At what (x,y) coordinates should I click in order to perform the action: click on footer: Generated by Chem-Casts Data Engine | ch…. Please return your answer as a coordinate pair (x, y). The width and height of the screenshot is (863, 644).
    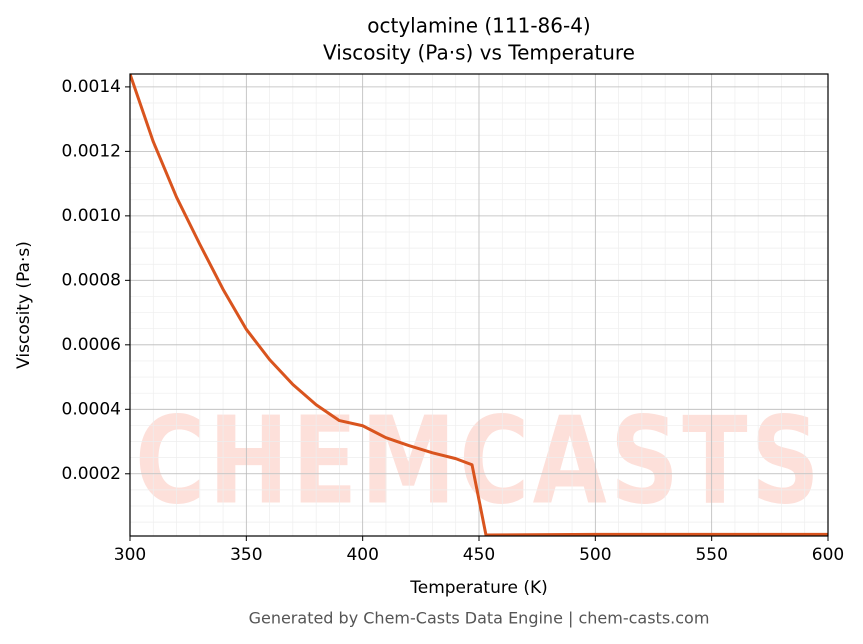
    Looking at the image, I should click on (479, 618).